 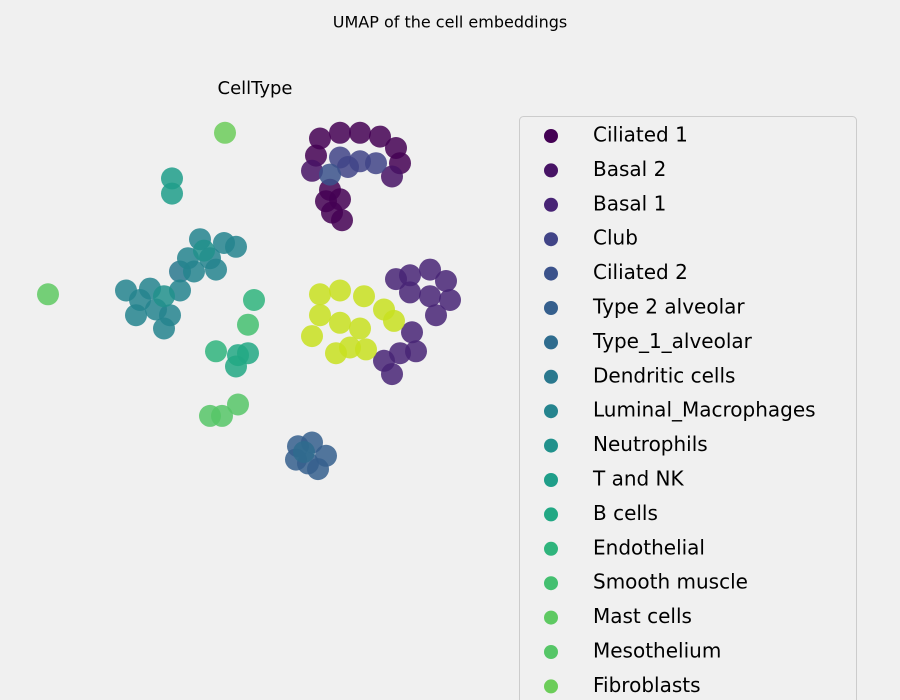 I want to click on legend-label: Mesothelium, so click(x=657, y=651).